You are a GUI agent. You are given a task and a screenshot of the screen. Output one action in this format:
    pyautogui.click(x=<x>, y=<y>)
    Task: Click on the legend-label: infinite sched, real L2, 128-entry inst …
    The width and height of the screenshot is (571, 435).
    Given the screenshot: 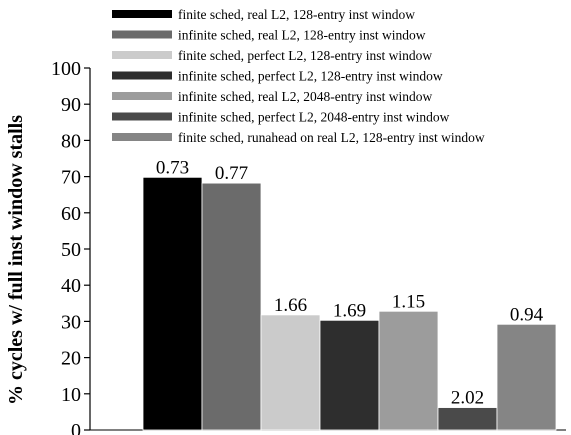 What is the action you would take?
    pyautogui.click(x=302, y=35)
    